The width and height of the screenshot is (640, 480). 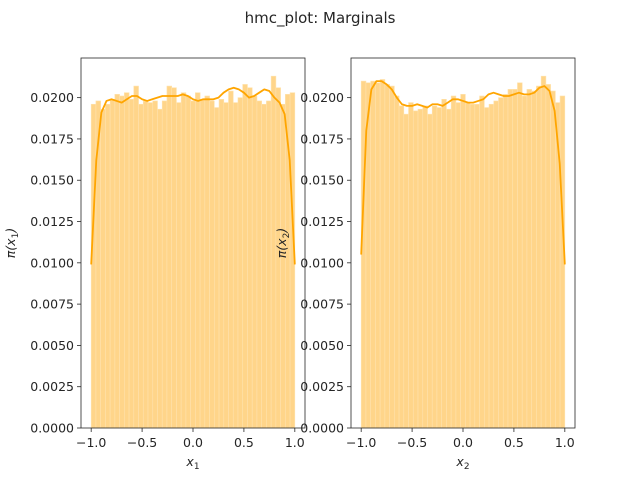 I want to click on x-tick-label: −1.0, so click(x=91, y=442).